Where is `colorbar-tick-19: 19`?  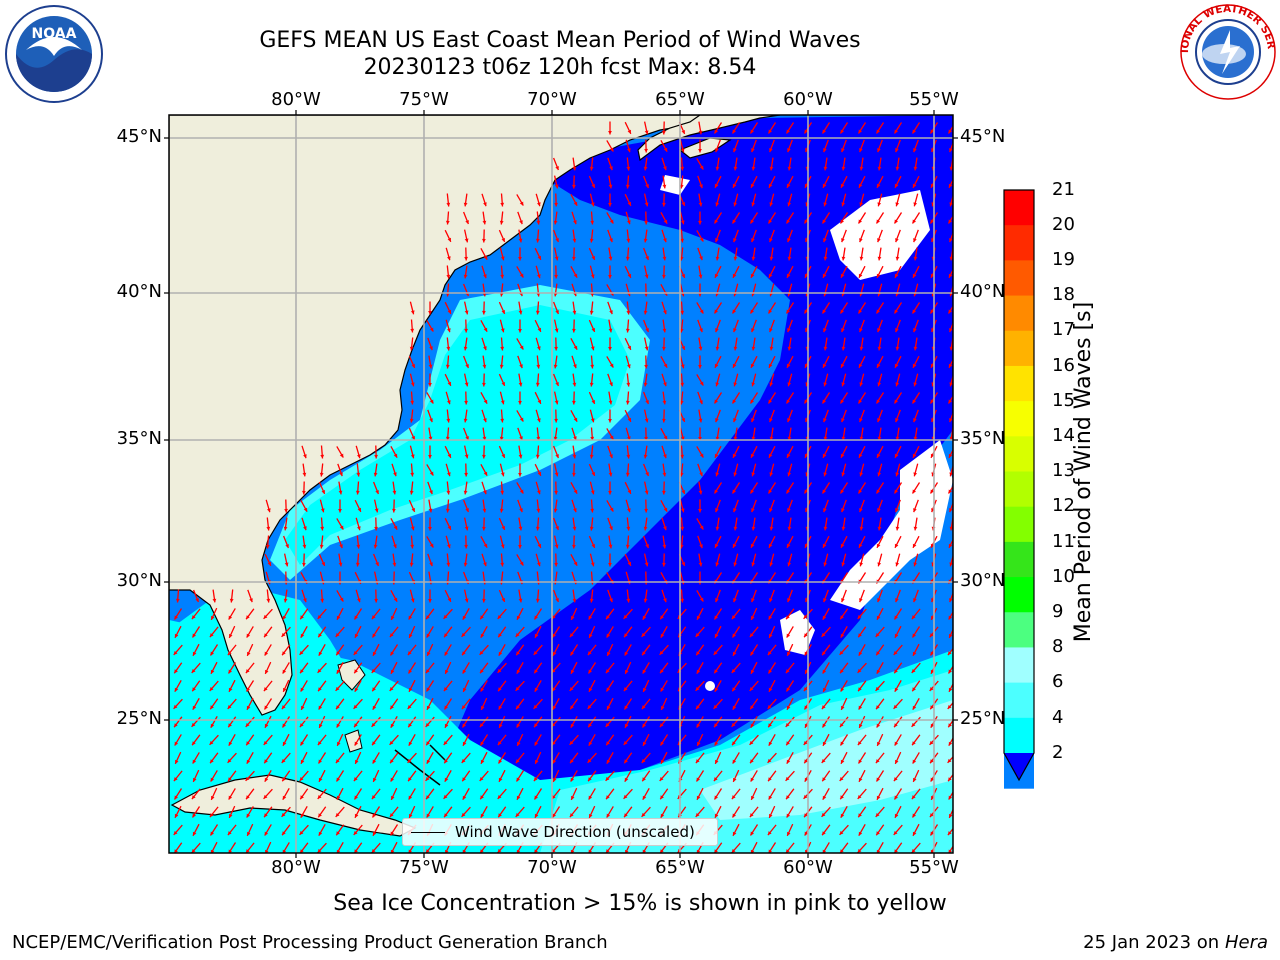 colorbar-tick-19: 19 is located at coordinates (1063, 259).